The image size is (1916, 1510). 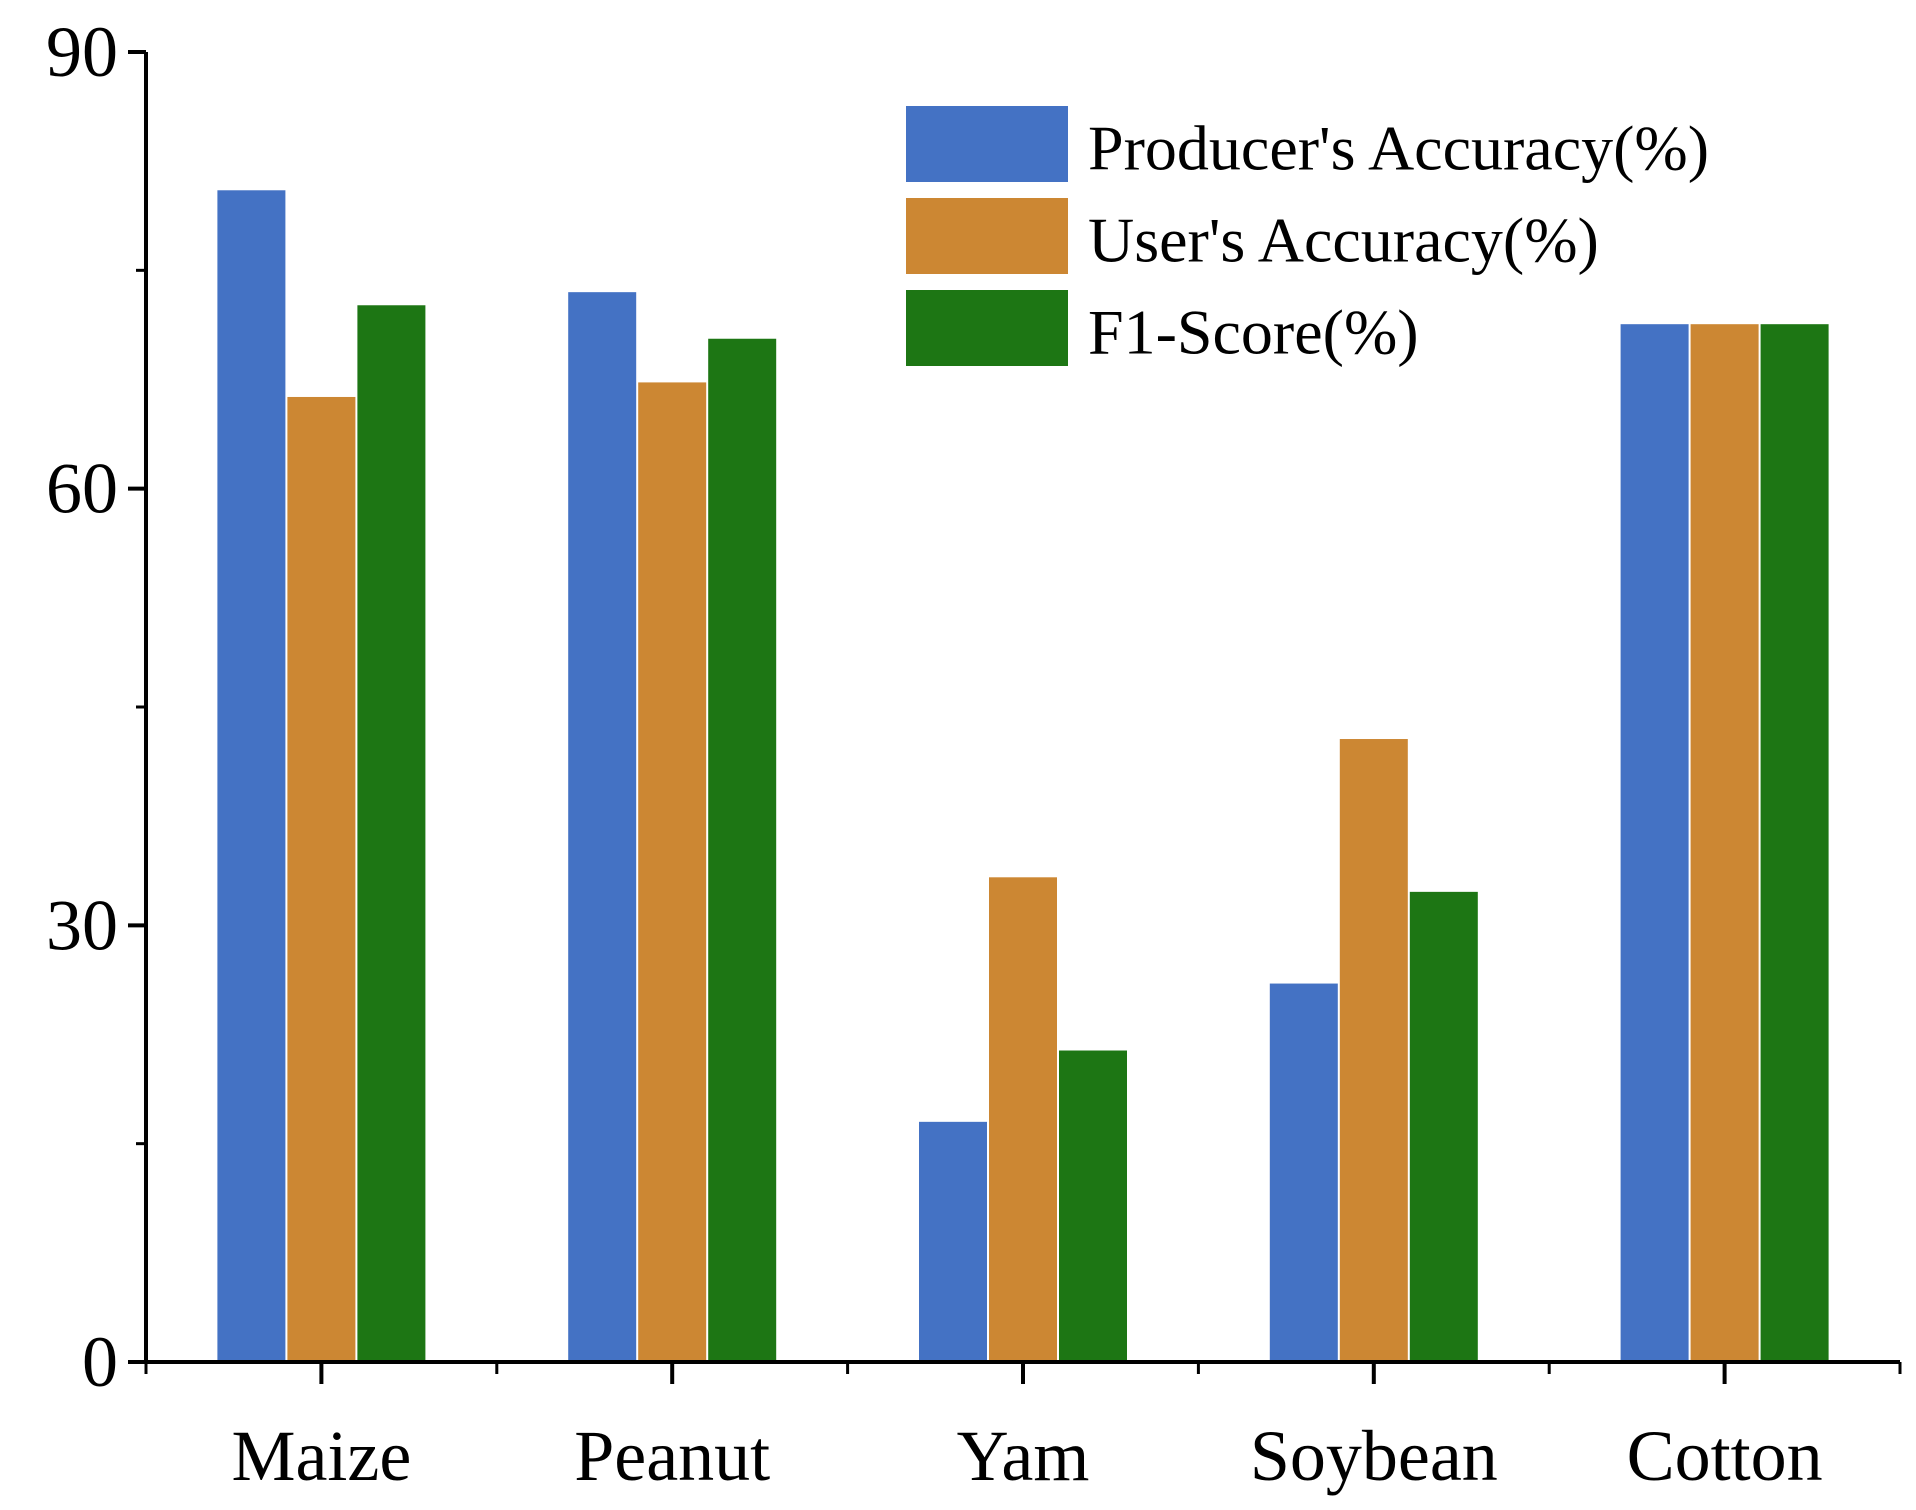 I want to click on legend-label-3: F1-Score(%), so click(x=1253, y=332).